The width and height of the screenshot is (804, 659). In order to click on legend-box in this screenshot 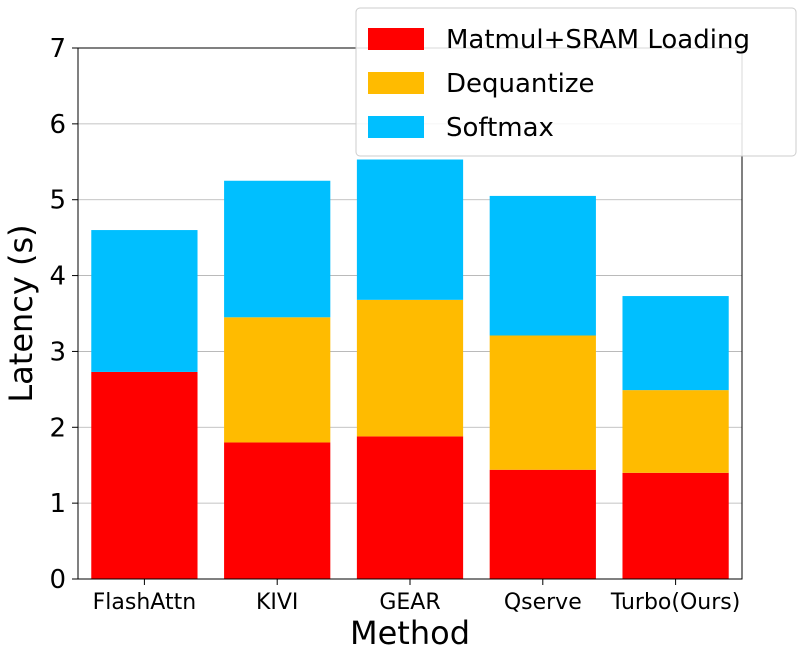, I will do `click(576, 82)`.